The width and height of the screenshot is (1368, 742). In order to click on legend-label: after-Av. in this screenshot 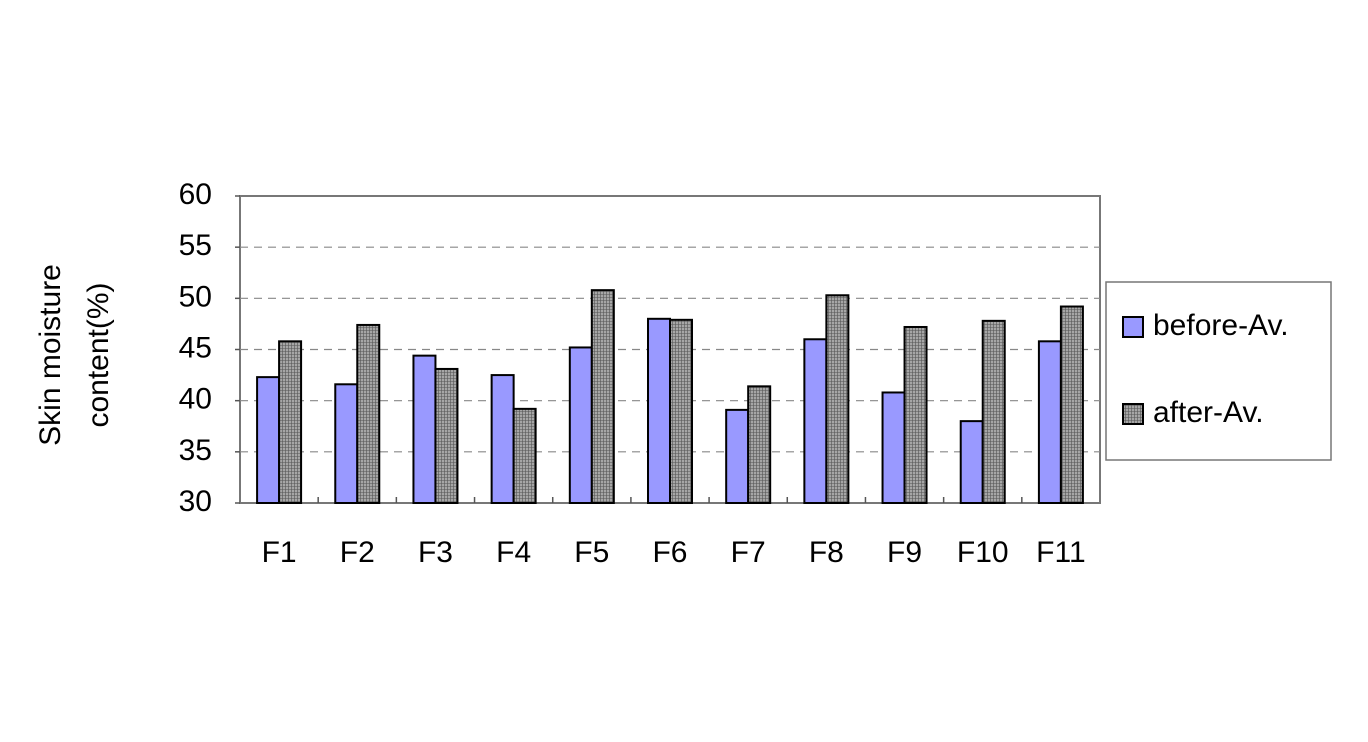, I will do `click(1208, 412)`.